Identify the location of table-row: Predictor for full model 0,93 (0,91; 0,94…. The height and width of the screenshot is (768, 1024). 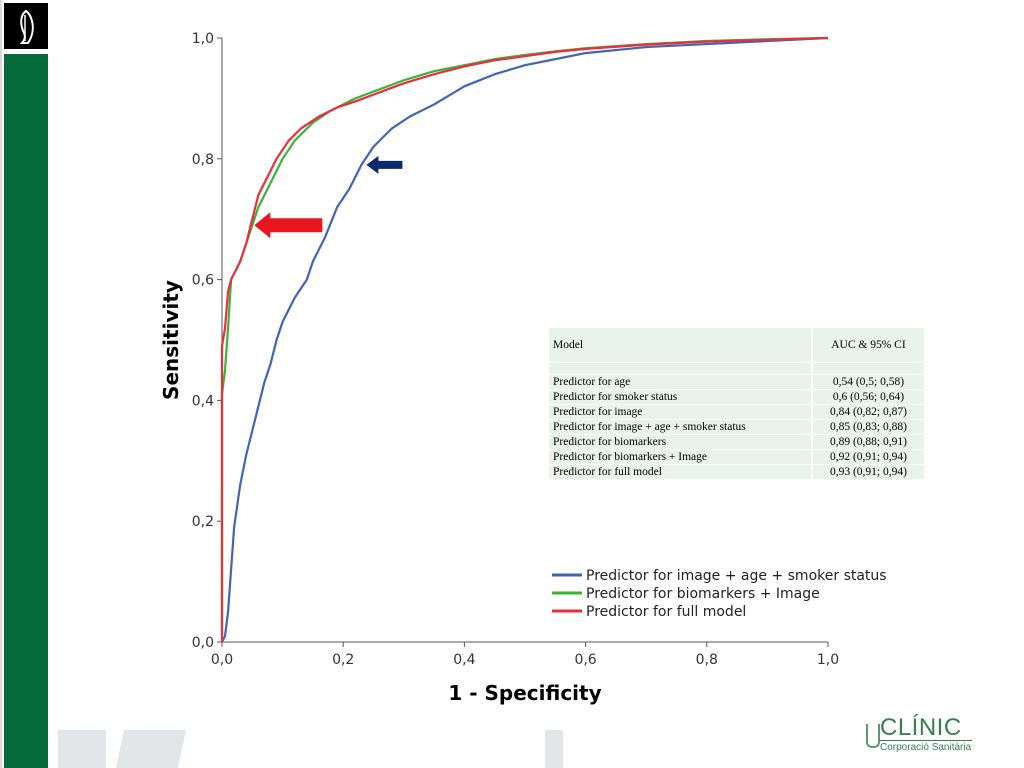
(736, 472).